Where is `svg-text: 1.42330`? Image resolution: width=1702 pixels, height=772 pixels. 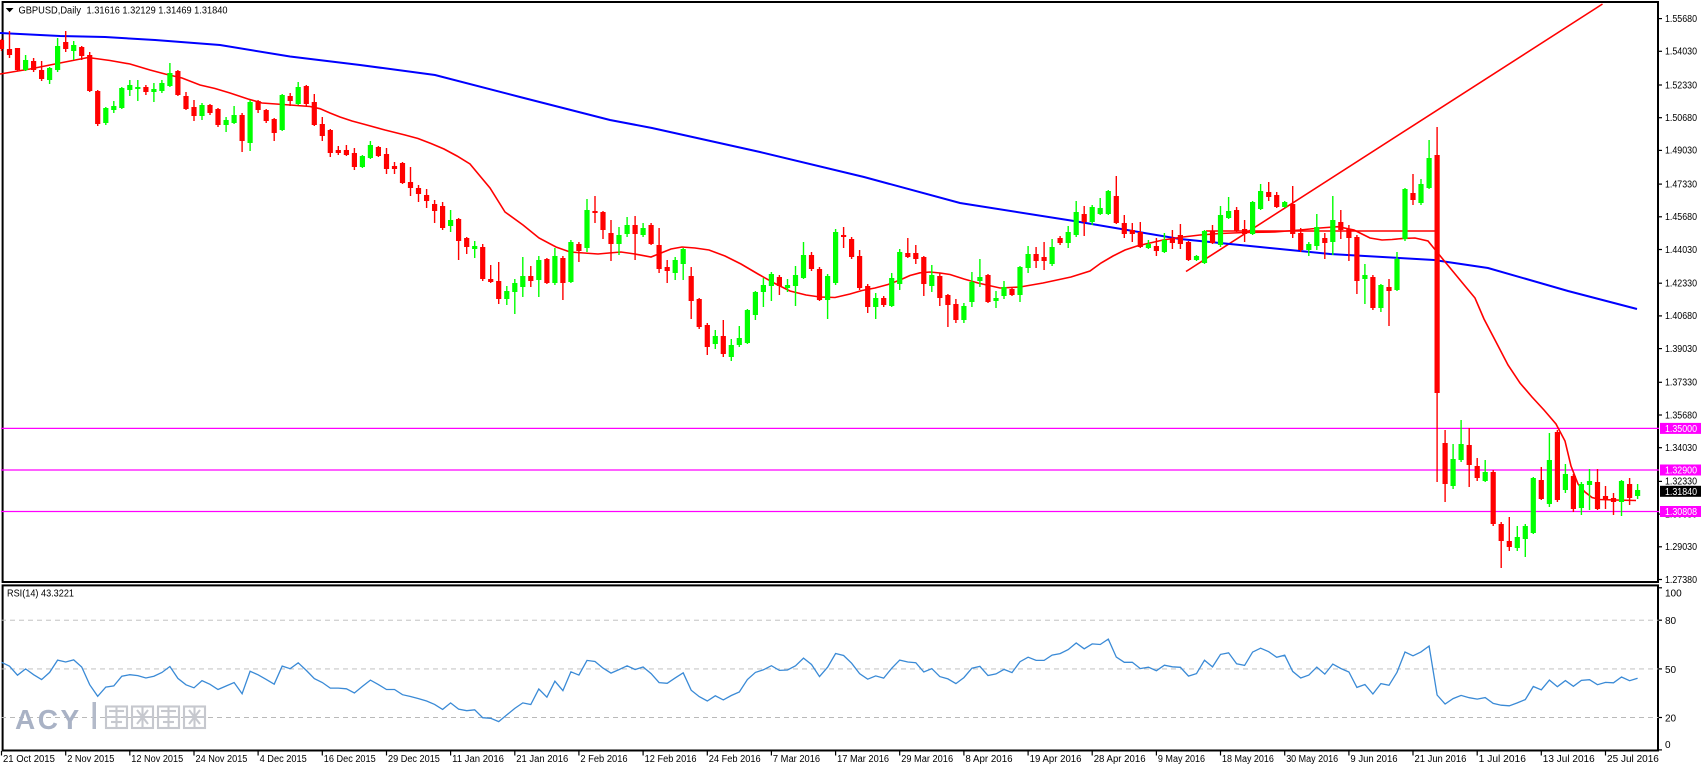
svg-text: 1.42330 is located at coordinates (1681, 284).